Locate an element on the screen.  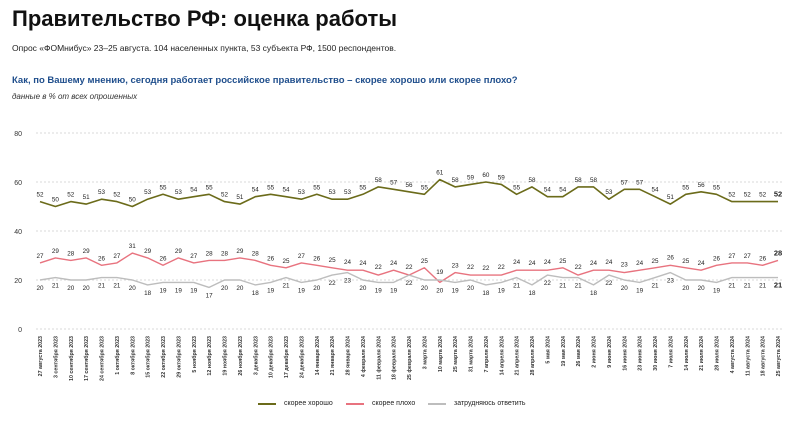
x-tick-label: 2 июня 2024 is located at coordinates (595, 352).